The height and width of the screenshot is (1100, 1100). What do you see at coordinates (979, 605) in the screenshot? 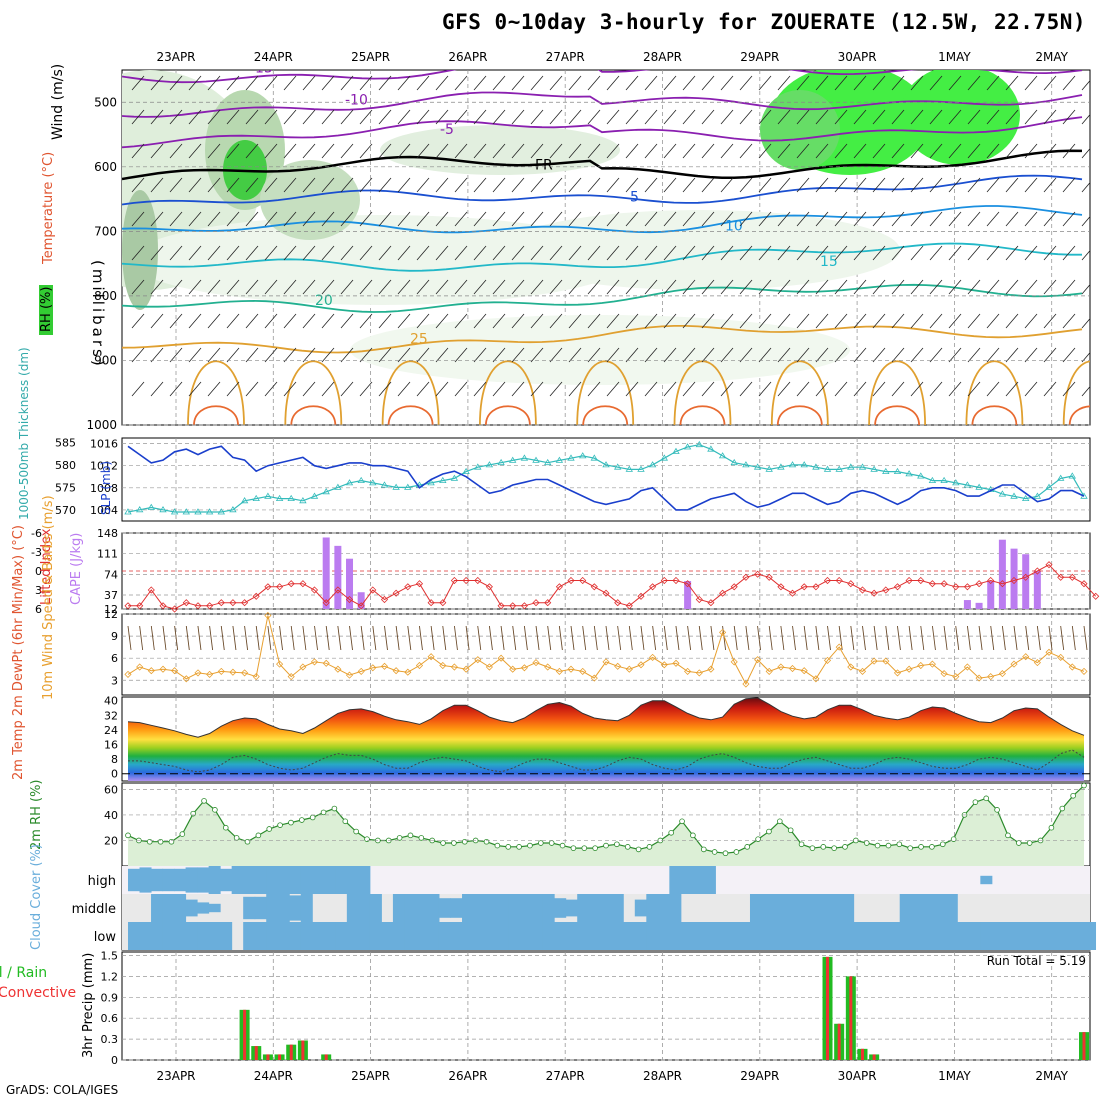
I see `cape-bar` at bounding box center [979, 605].